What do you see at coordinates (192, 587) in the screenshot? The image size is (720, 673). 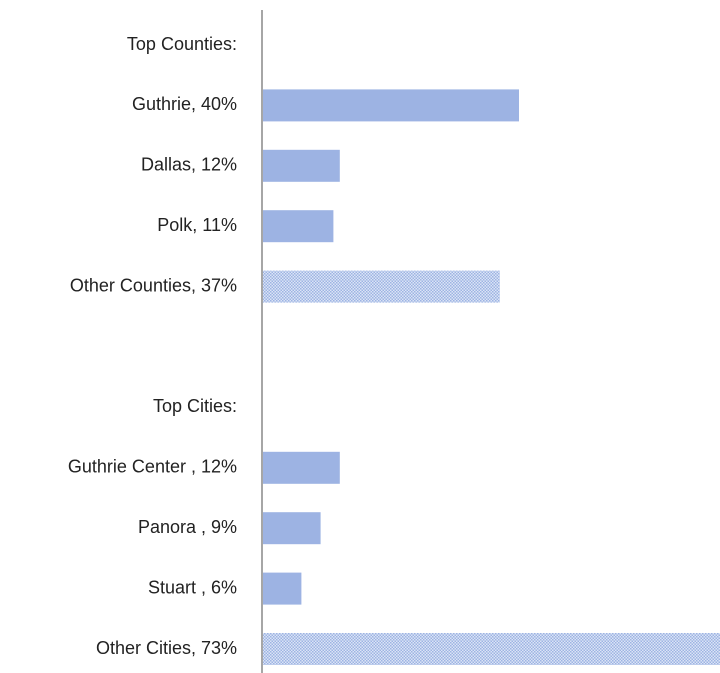 I see `category-label: Stuart , 6%` at bounding box center [192, 587].